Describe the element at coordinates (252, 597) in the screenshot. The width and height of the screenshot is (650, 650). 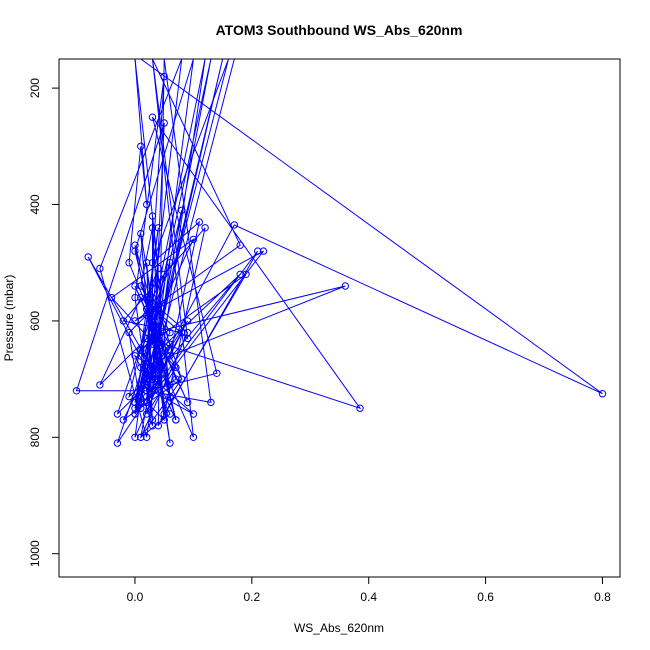
I see `x-tick-label: 0.2` at that location.